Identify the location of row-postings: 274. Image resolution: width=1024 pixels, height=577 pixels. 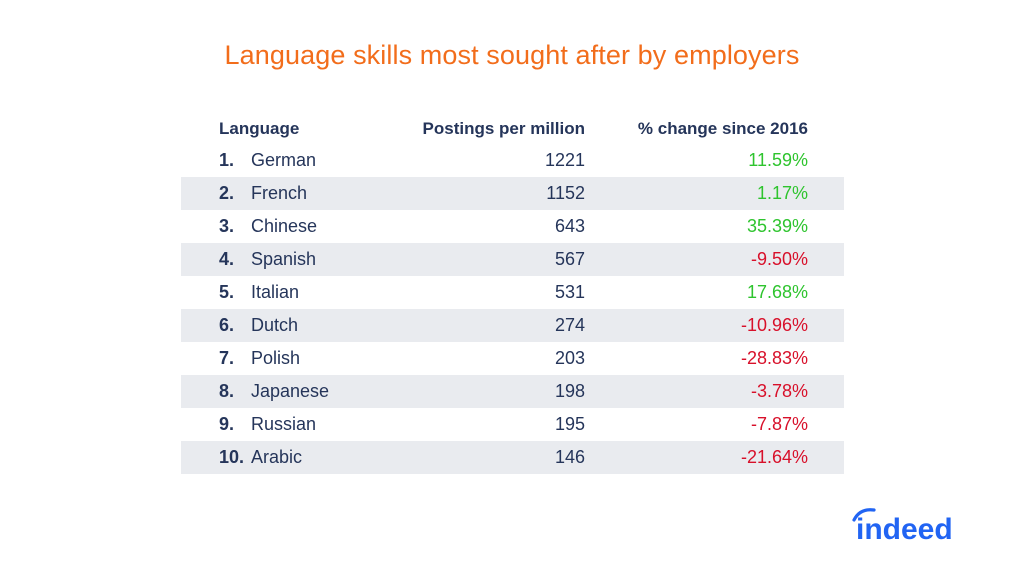
(569, 325).